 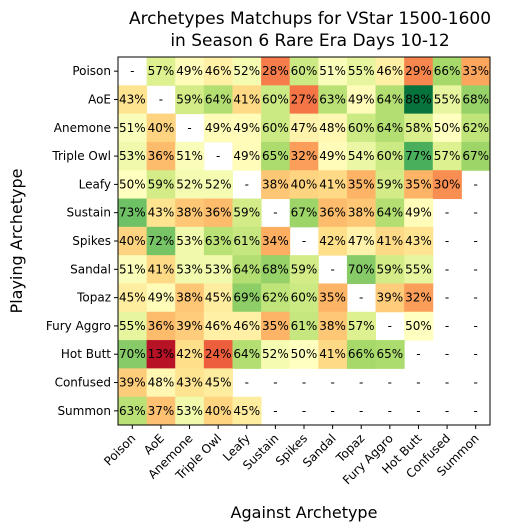 I want to click on cell-label: 57%, so click(x=161, y=71).